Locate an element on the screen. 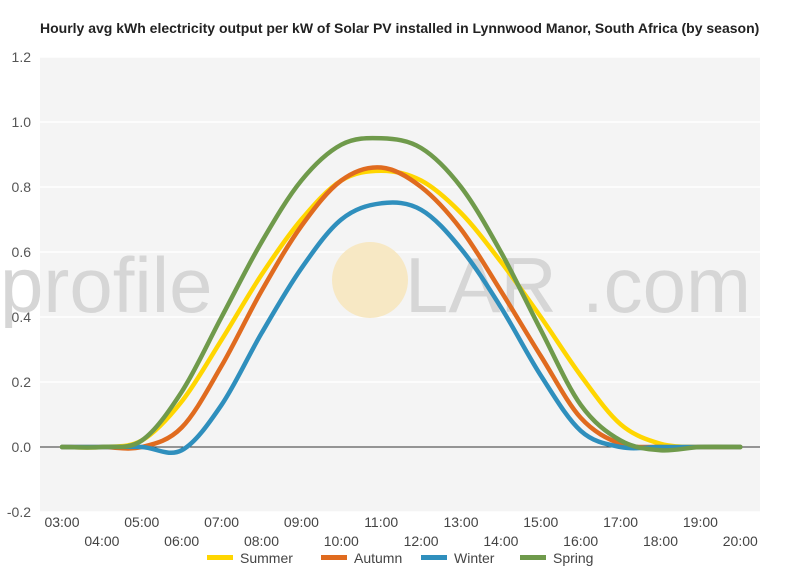  x-tick-label: 06:00 is located at coordinates (181, 541).